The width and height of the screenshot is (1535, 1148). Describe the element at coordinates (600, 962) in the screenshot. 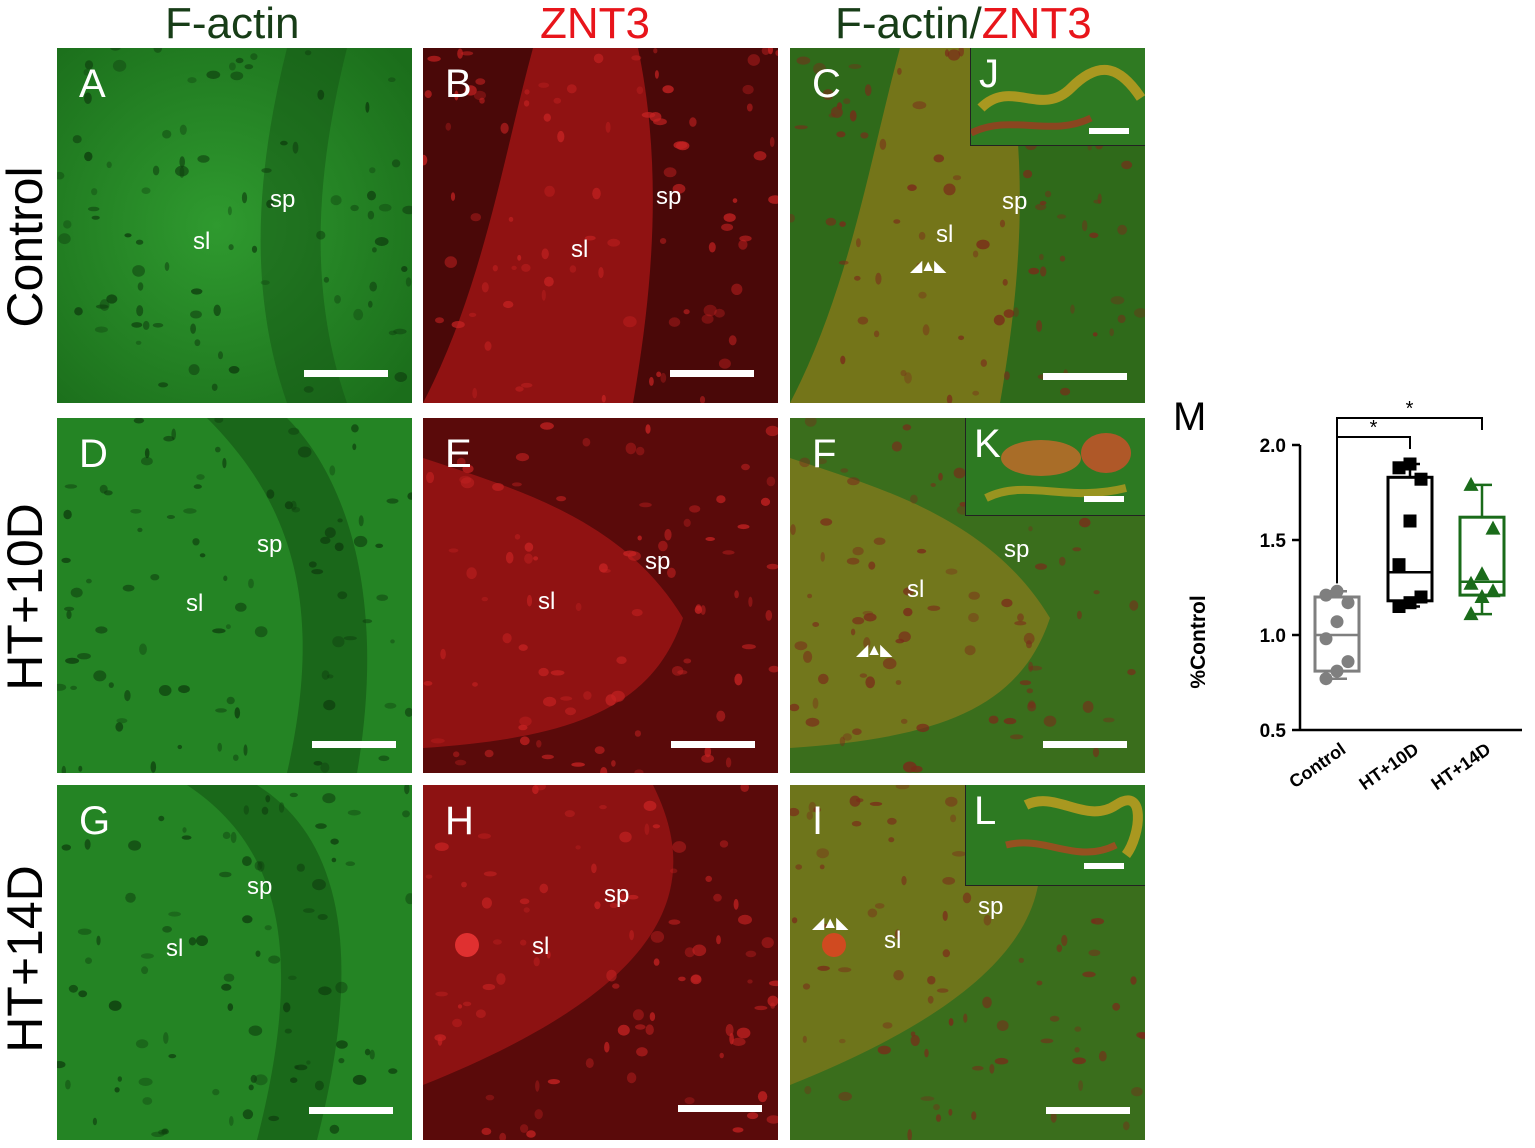

I see `znt3-texture` at that location.